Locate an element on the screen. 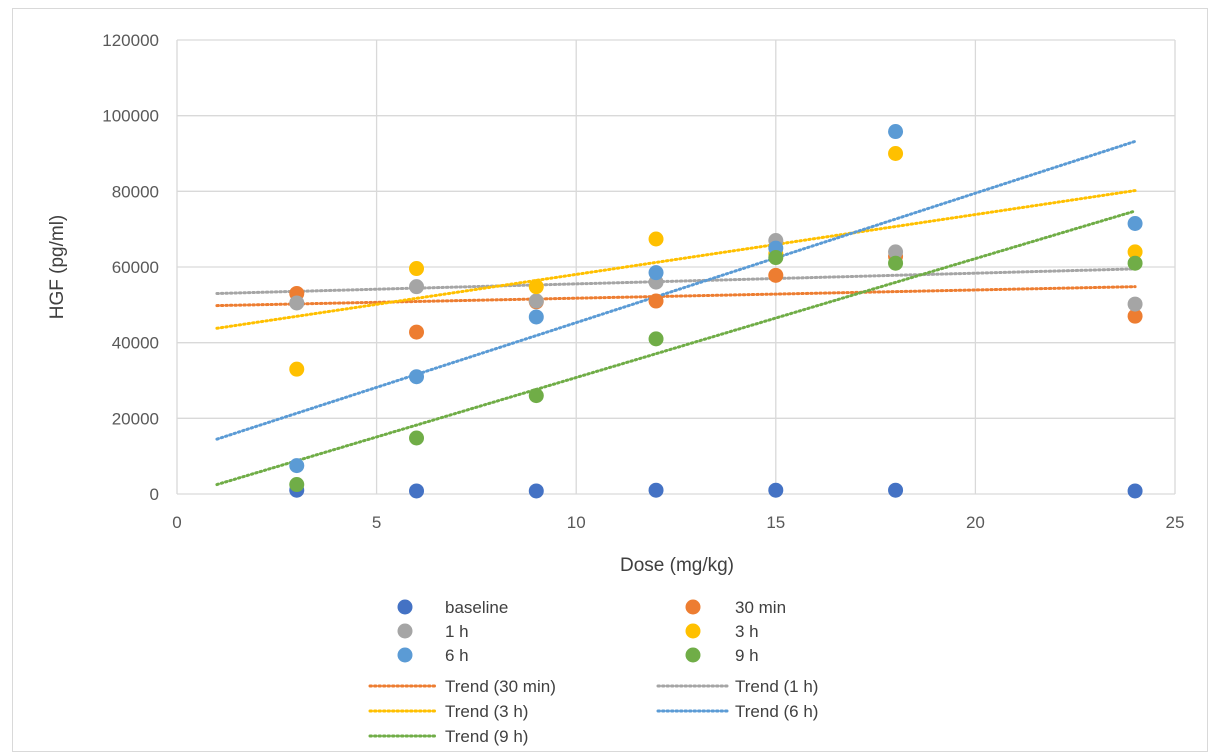 The image size is (1210, 754). x-axis-title: Dose (mg/kg) is located at coordinates (677, 565).